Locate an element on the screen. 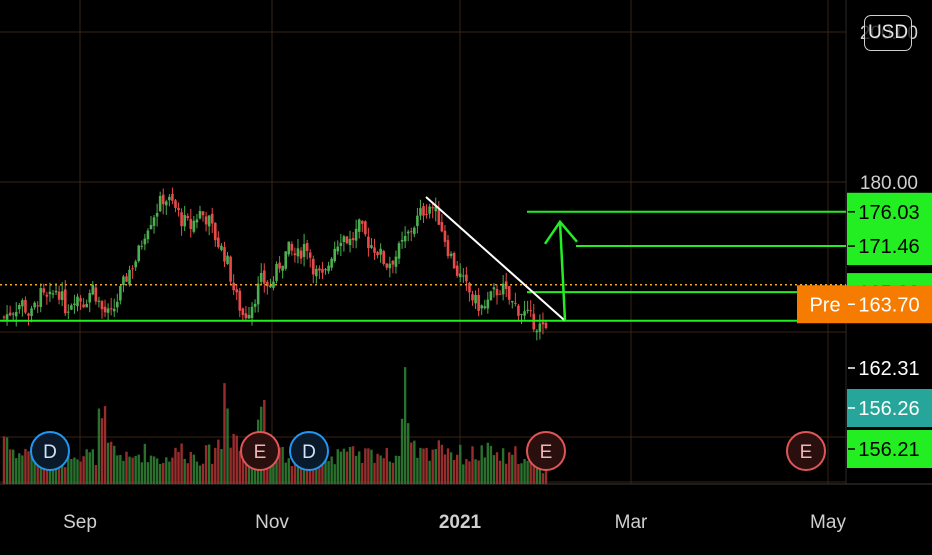 Image resolution: width=932 pixels, height=555 pixels. marker-label: E is located at coordinates (260, 452).